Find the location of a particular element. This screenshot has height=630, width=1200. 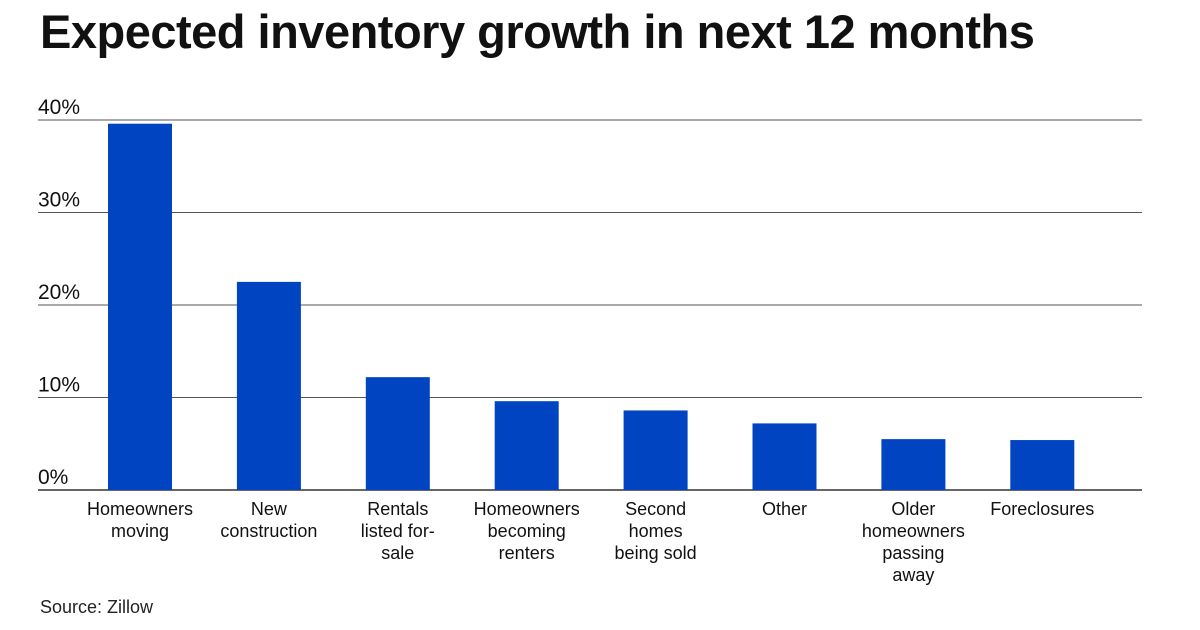

category-label: Rentals listed for-sale is located at coordinates (398, 531).